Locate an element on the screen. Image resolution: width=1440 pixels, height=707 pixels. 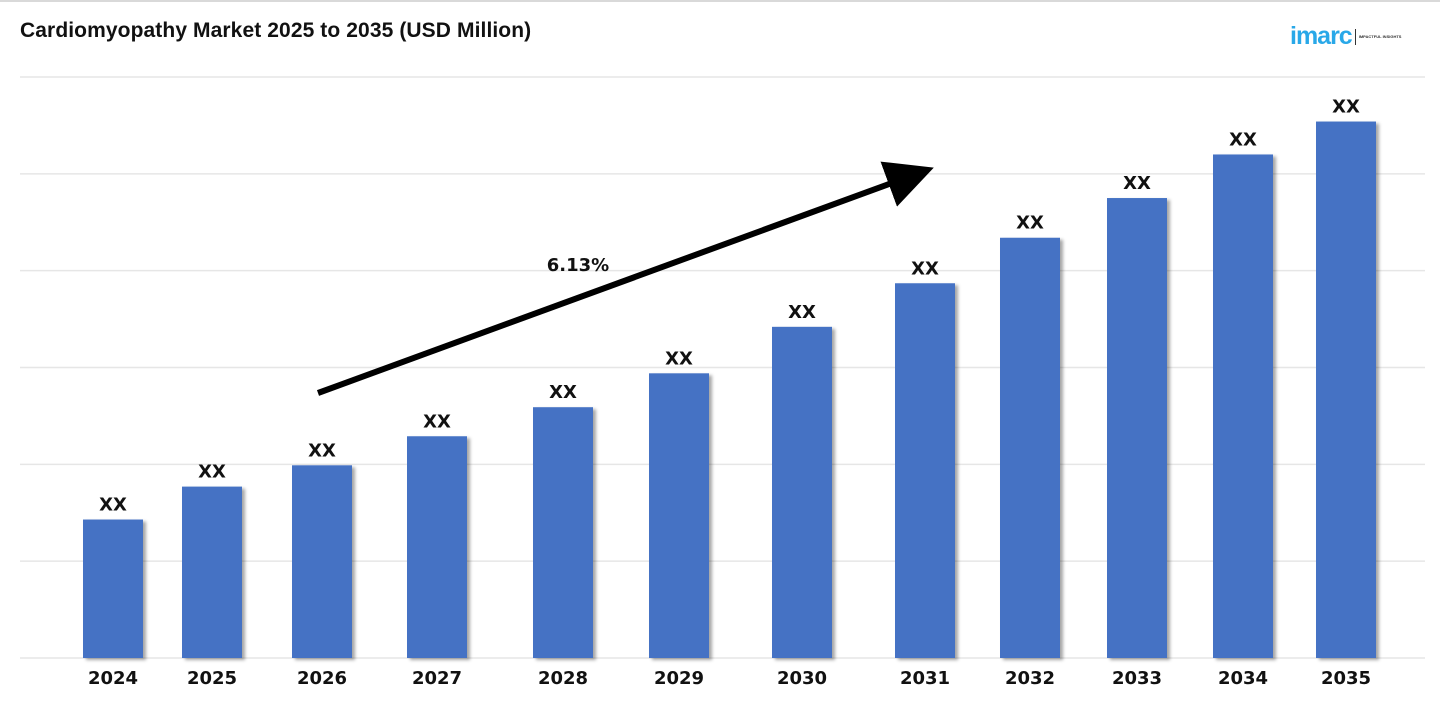
bar-2032 is located at coordinates (1030, 447).